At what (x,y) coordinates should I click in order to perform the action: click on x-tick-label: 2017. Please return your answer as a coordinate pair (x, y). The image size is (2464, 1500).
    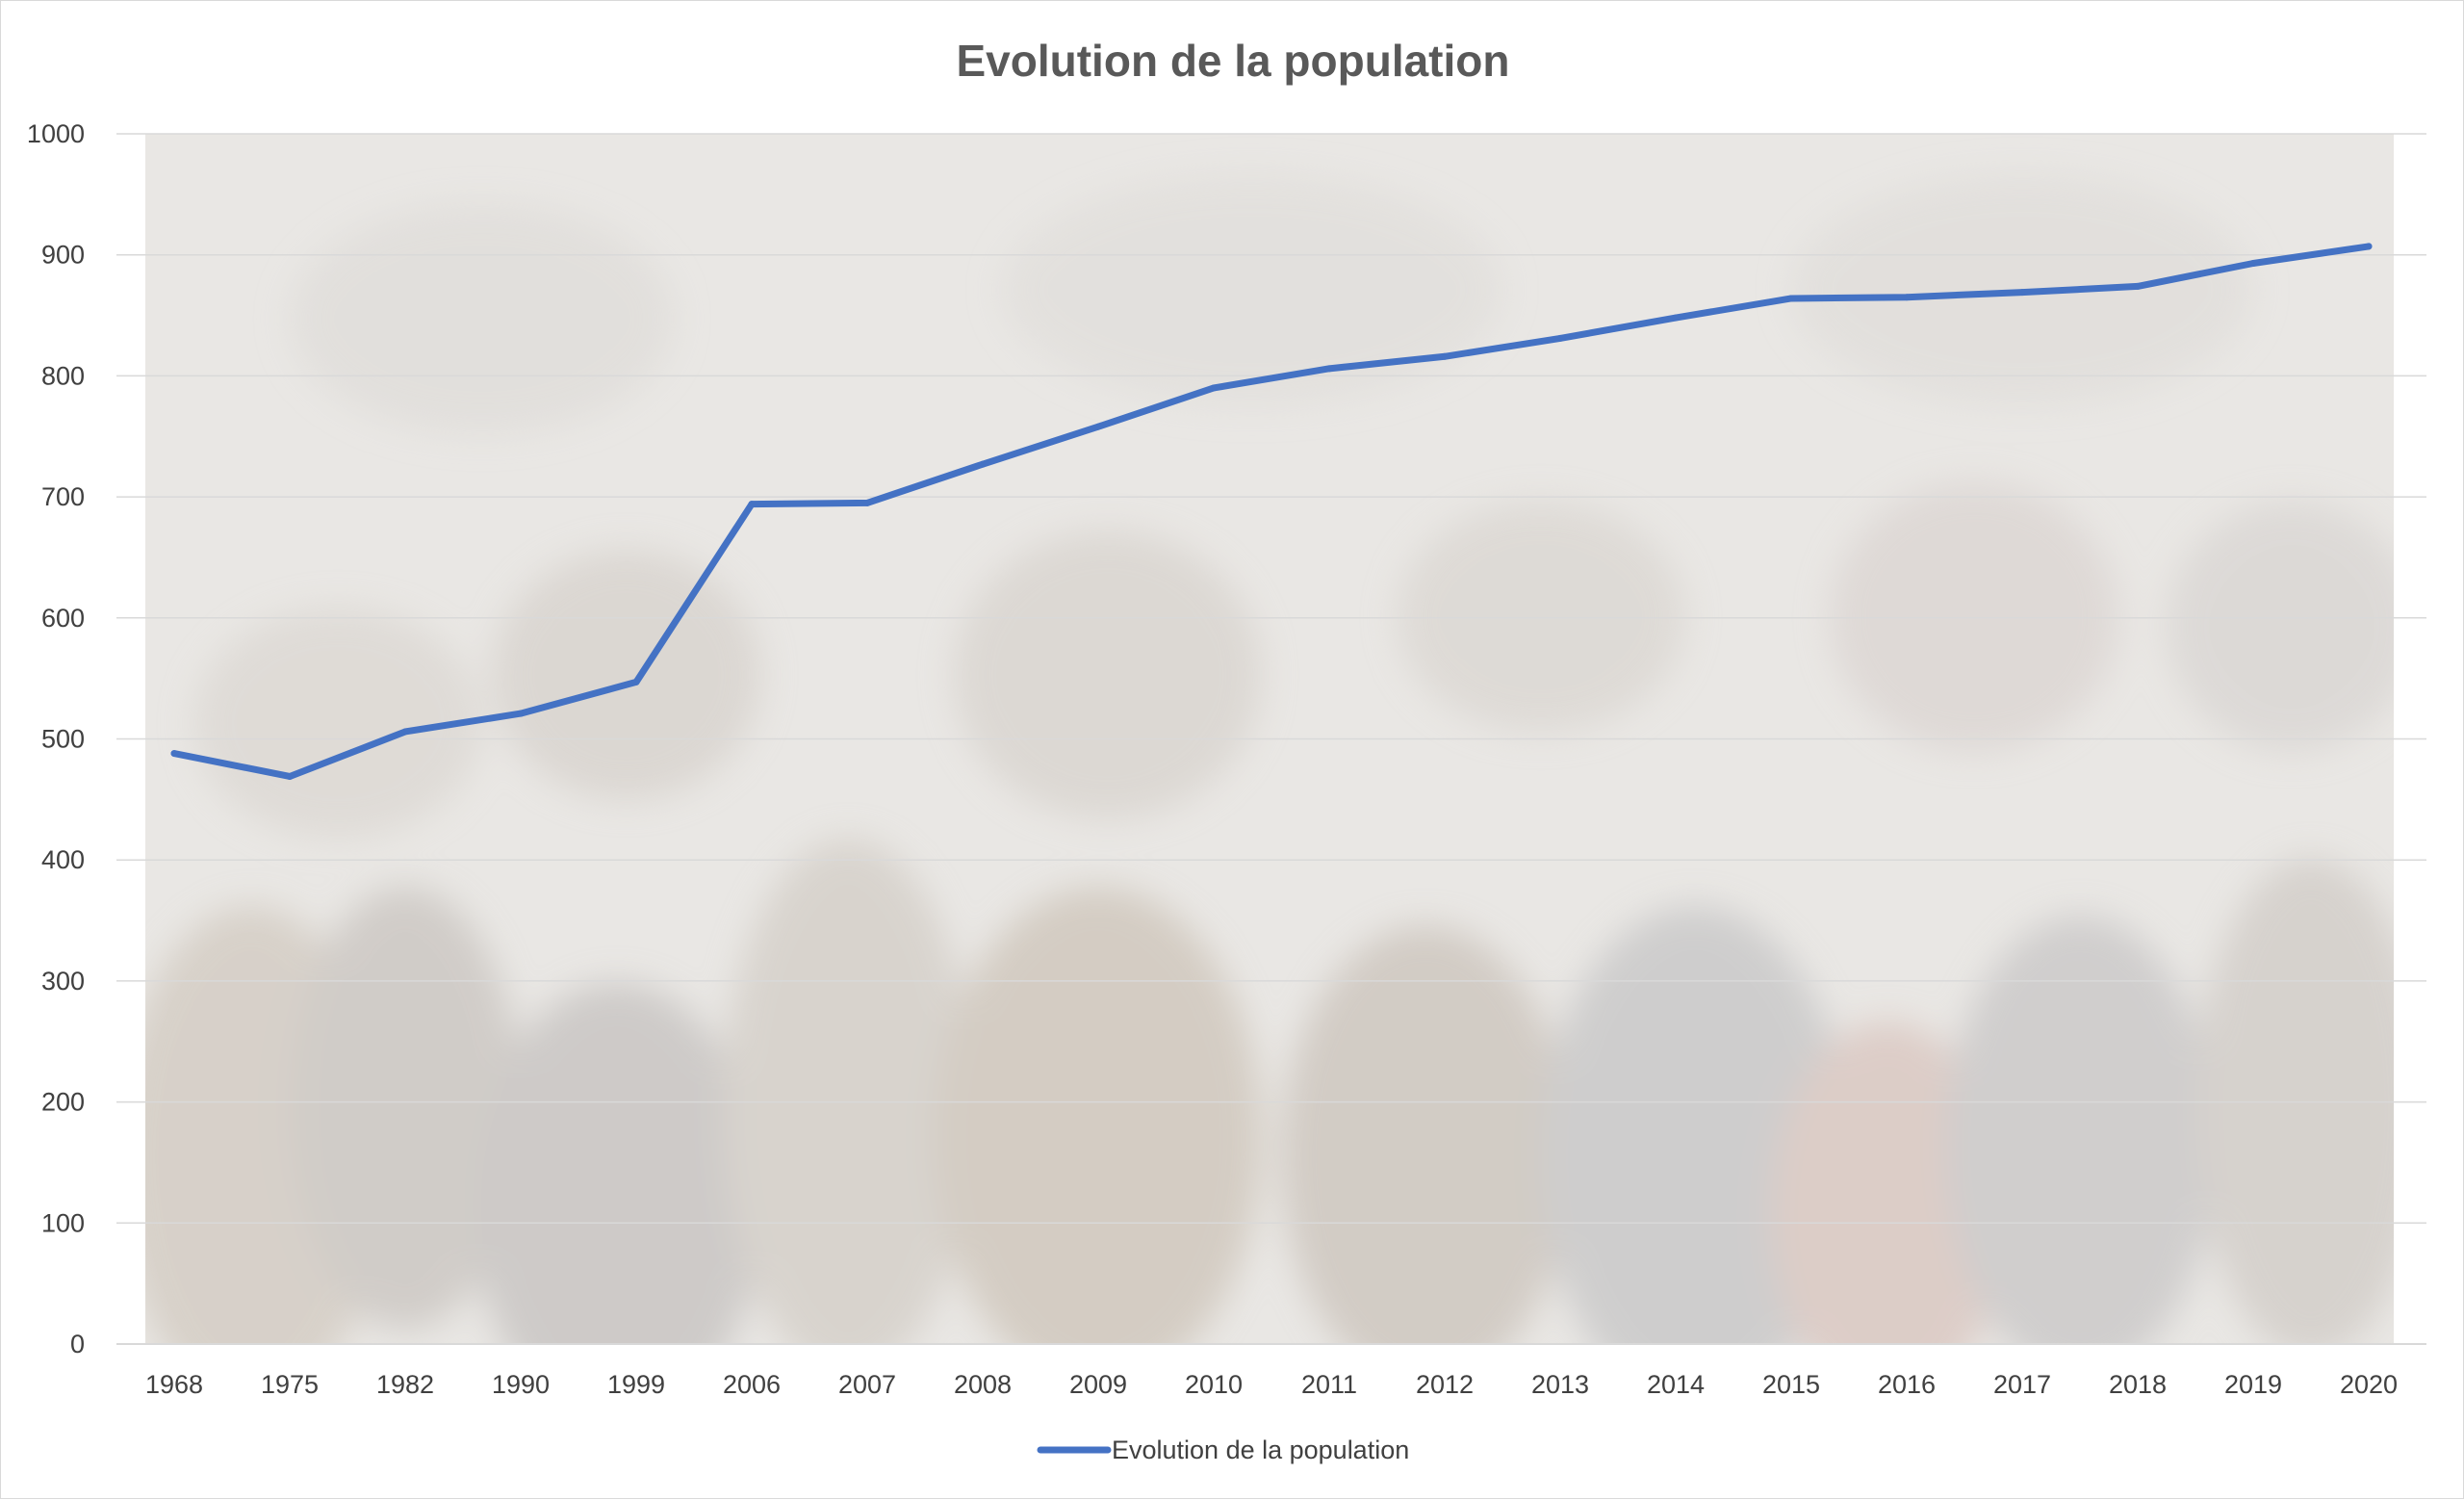
    Looking at the image, I should click on (2022, 1384).